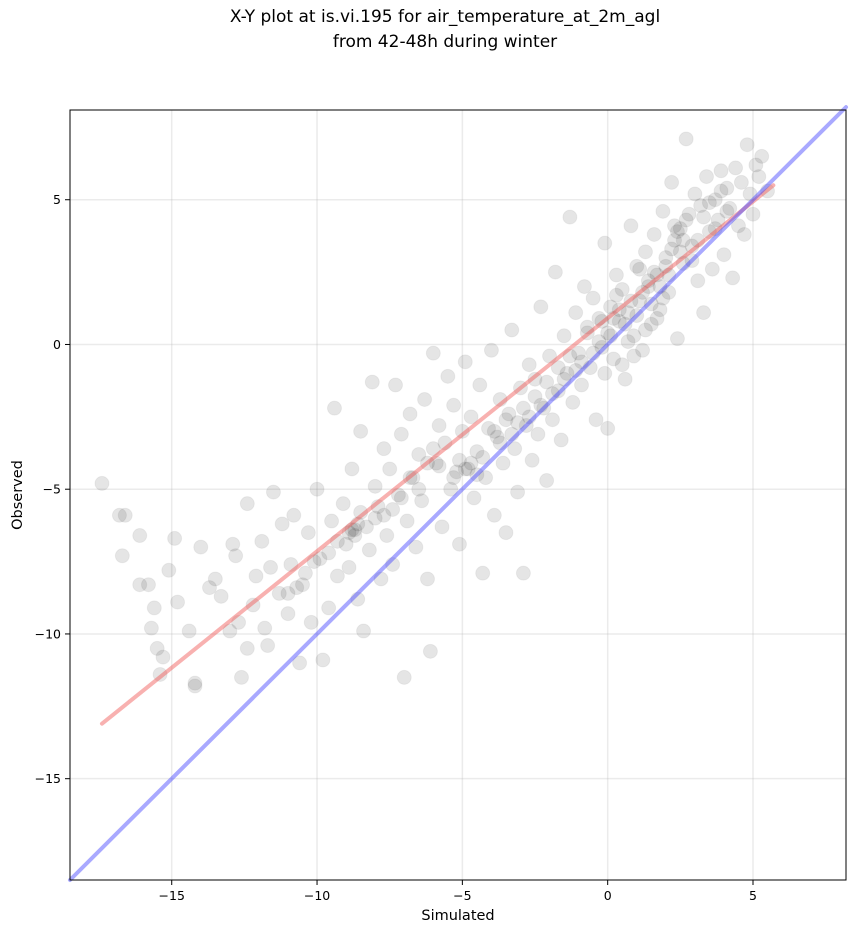 This screenshot has width=854, height=934. I want to click on x-tick-label: −15, so click(172, 895).